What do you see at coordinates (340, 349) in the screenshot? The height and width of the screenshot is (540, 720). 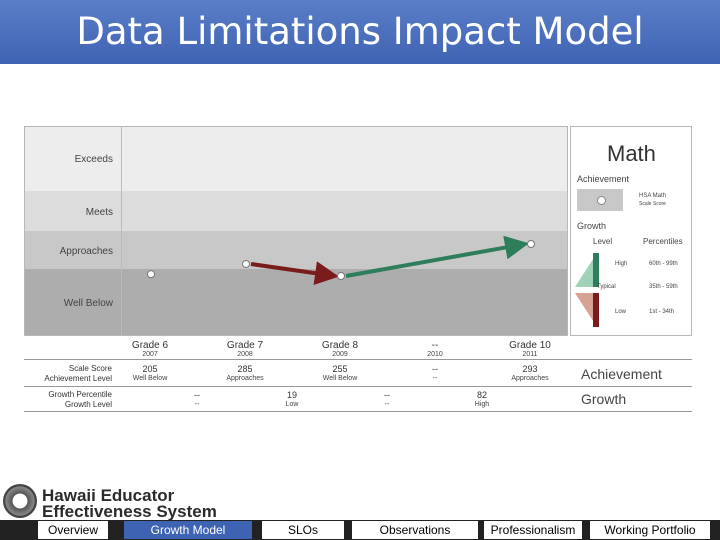 I see `grade-label-8: Grade 8 2009` at bounding box center [340, 349].